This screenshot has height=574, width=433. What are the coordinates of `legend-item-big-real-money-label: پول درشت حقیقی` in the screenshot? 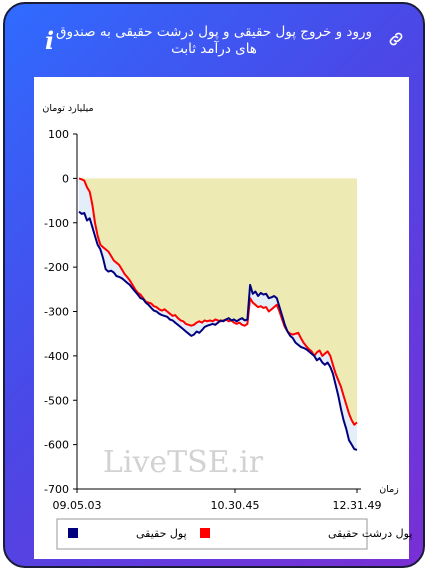 It's located at (370, 533).